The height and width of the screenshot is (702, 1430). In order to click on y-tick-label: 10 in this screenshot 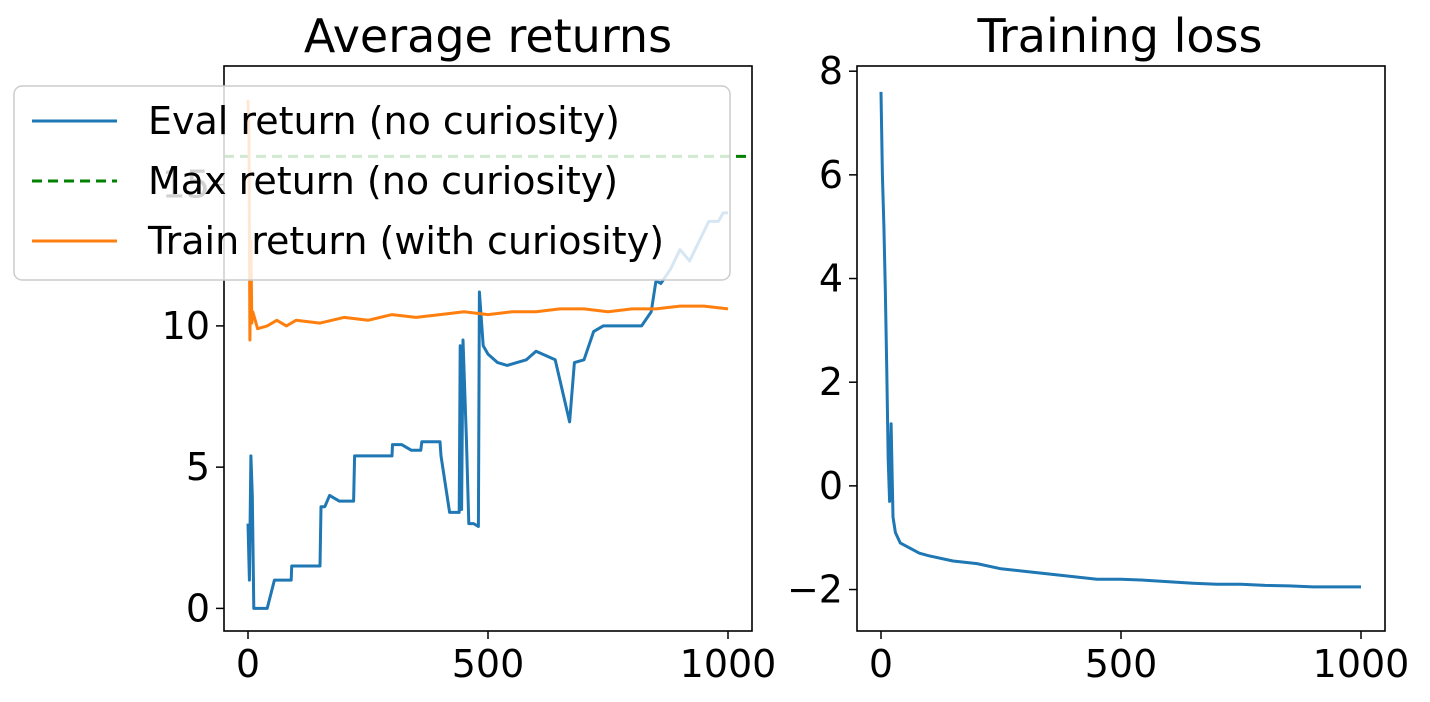, I will do `click(186, 326)`.